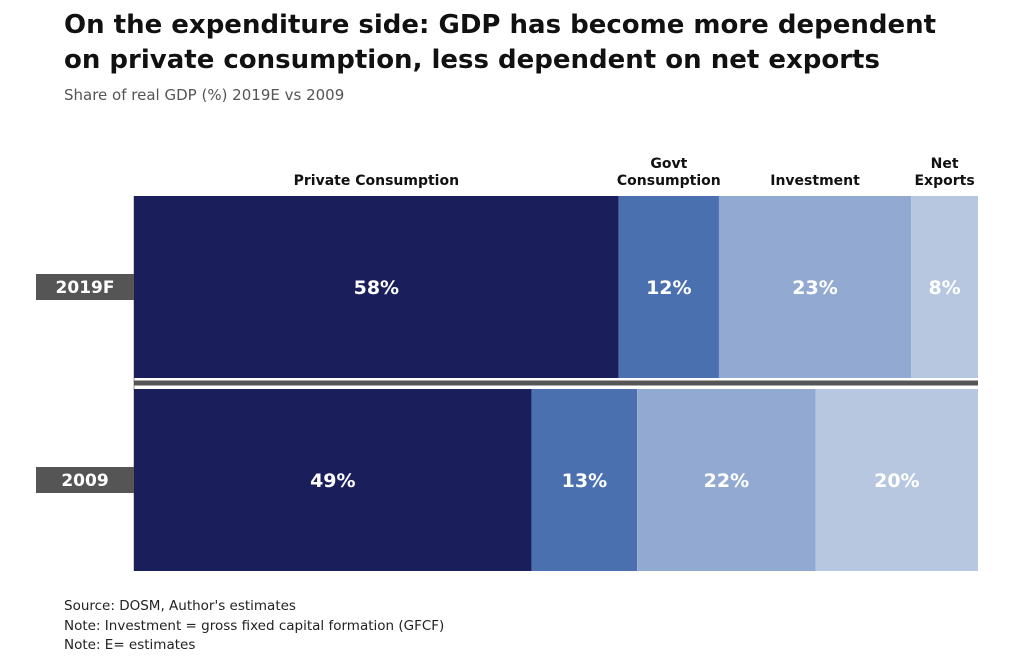 Image resolution: width=1024 pixels, height=669 pixels. I want to click on row-label-badge-2019f, so click(85, 287).